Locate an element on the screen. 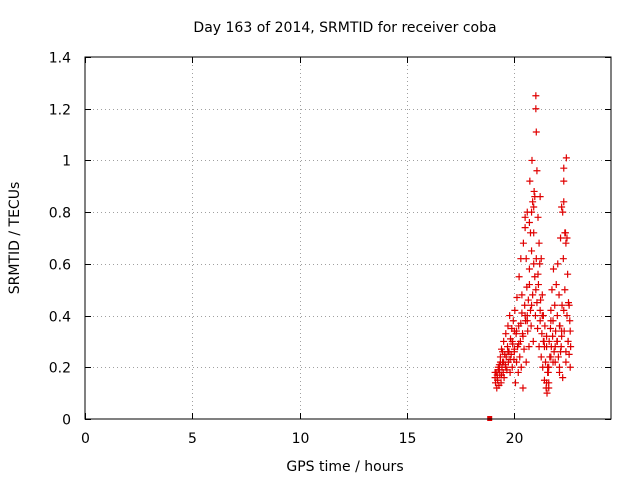  x-tick-label: 10 is located at coordinates (301, 439).